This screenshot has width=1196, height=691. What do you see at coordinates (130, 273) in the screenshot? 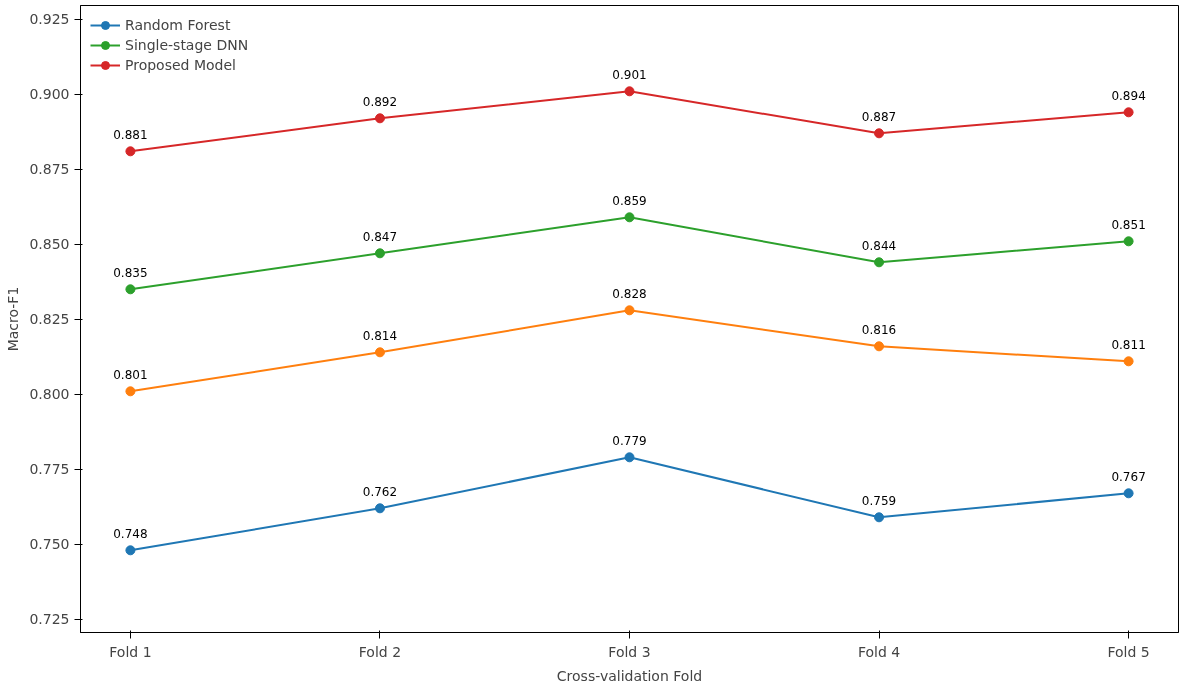
I see `data-label: 0.835` at bounding box center [130, 273].